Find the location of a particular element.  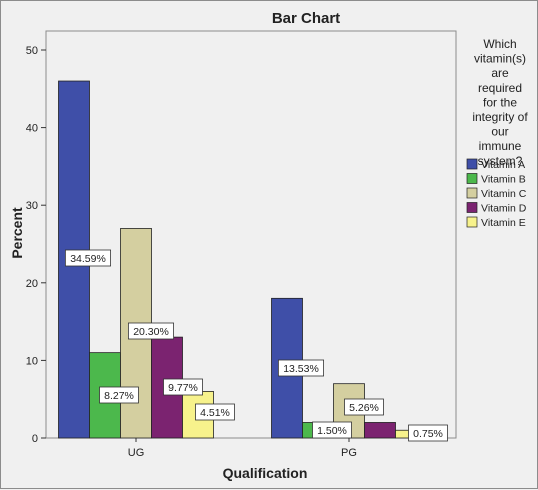

data-label-text: 20.30% is located at coordinates (151, 332).